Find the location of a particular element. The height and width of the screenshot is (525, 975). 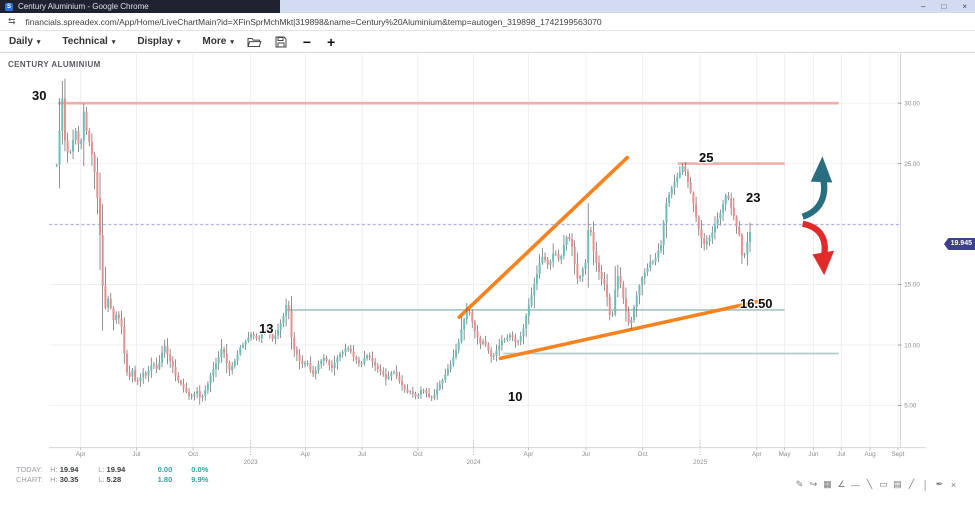

svg-text: 2025 is located at coordinates (700, 462).